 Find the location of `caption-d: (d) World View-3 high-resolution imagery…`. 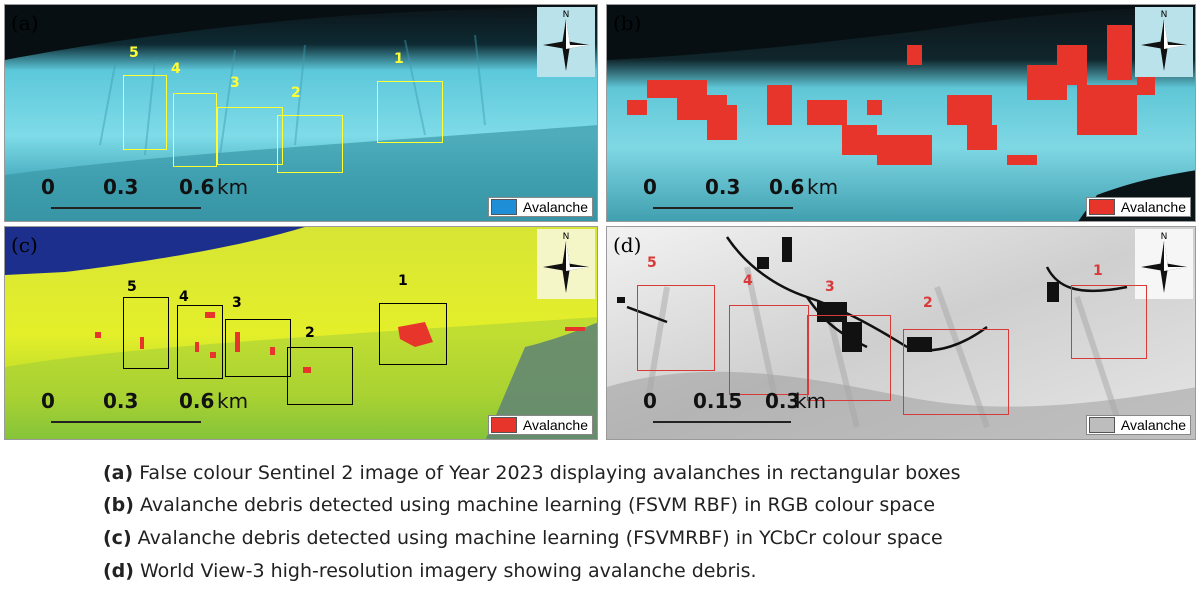

caption-d: (d) World View-3 high-resolution imagery… is located at coordinates (430, 571).